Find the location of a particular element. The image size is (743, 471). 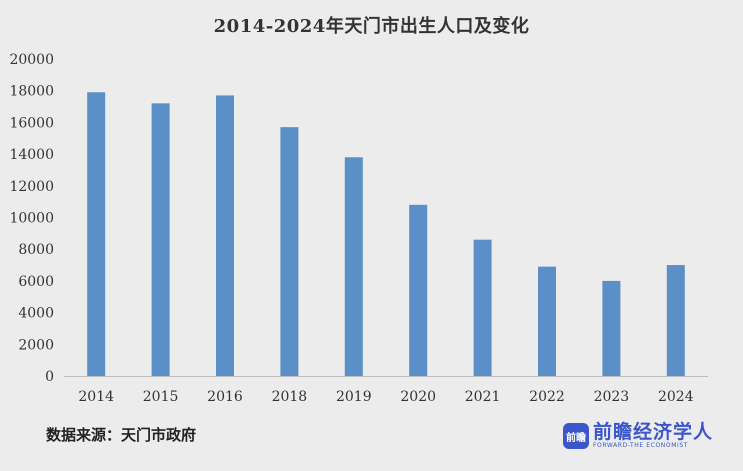

x-tick-label: 2014 is located at coordinates (96, 397).